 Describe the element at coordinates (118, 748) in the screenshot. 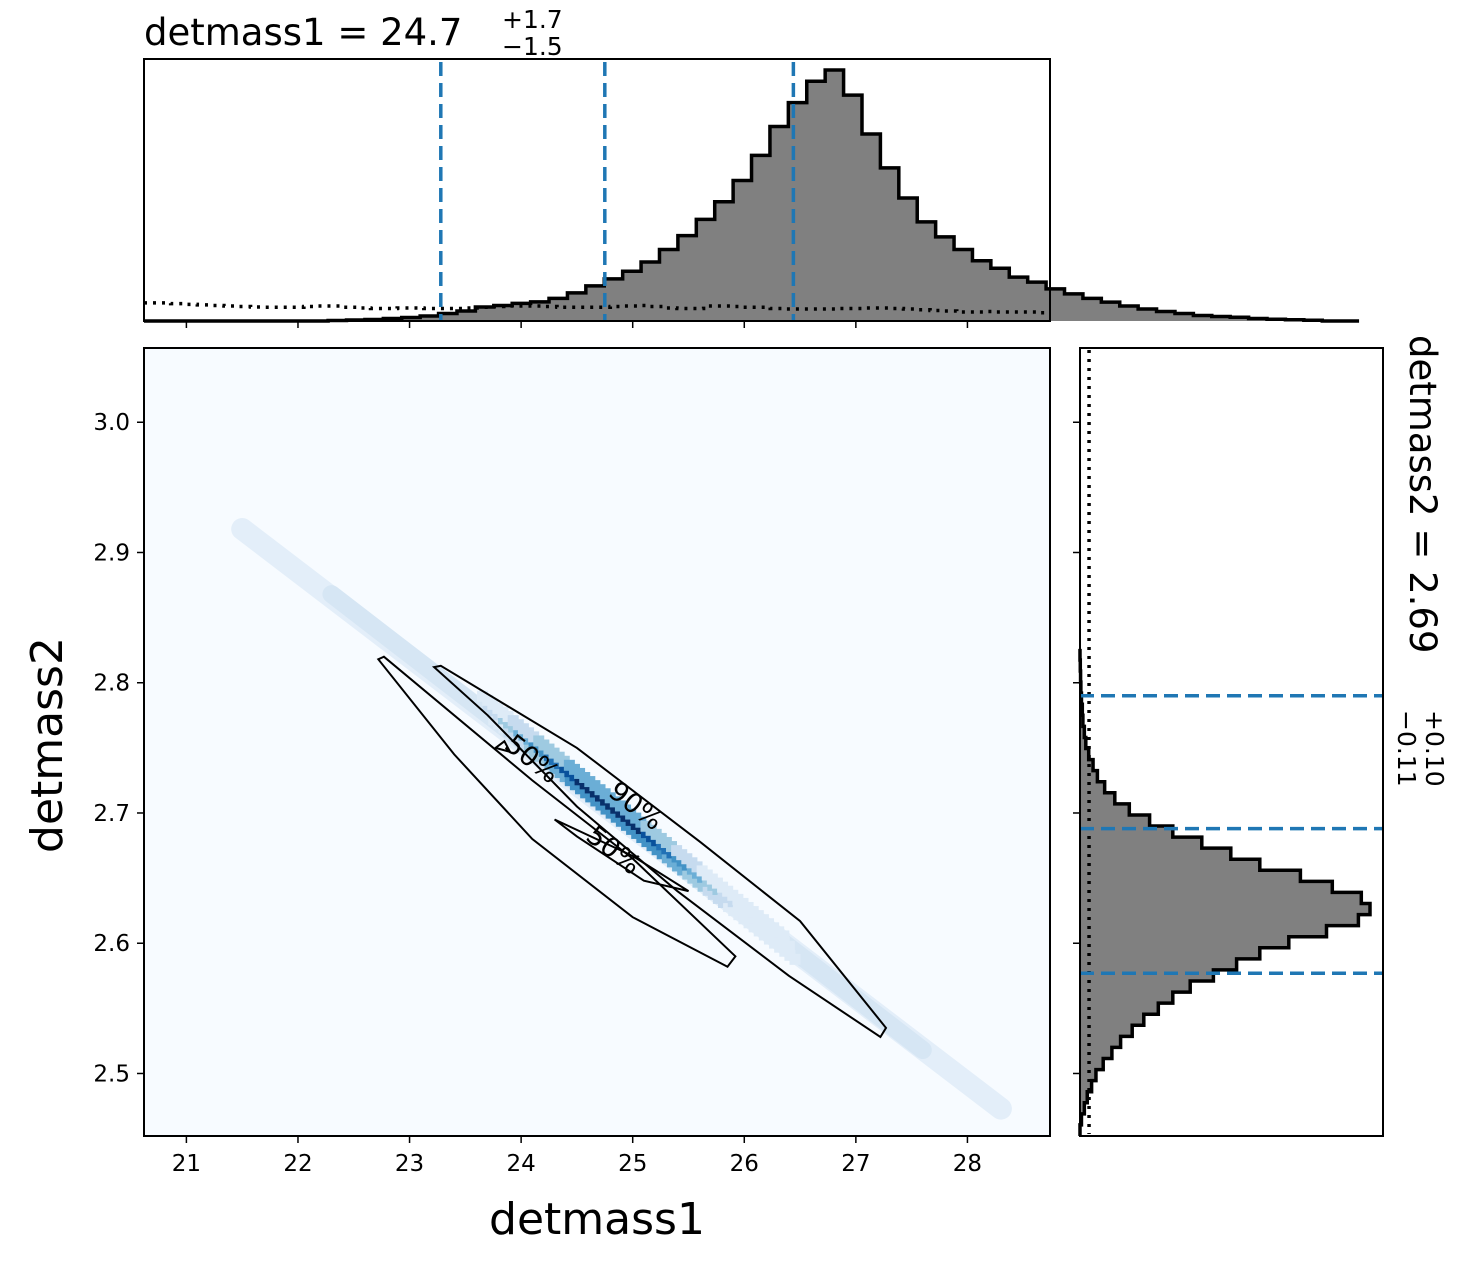

I see `joint-y-axis: 2.5 2.6 2.7 2.8 2.9 3.0` at that location.